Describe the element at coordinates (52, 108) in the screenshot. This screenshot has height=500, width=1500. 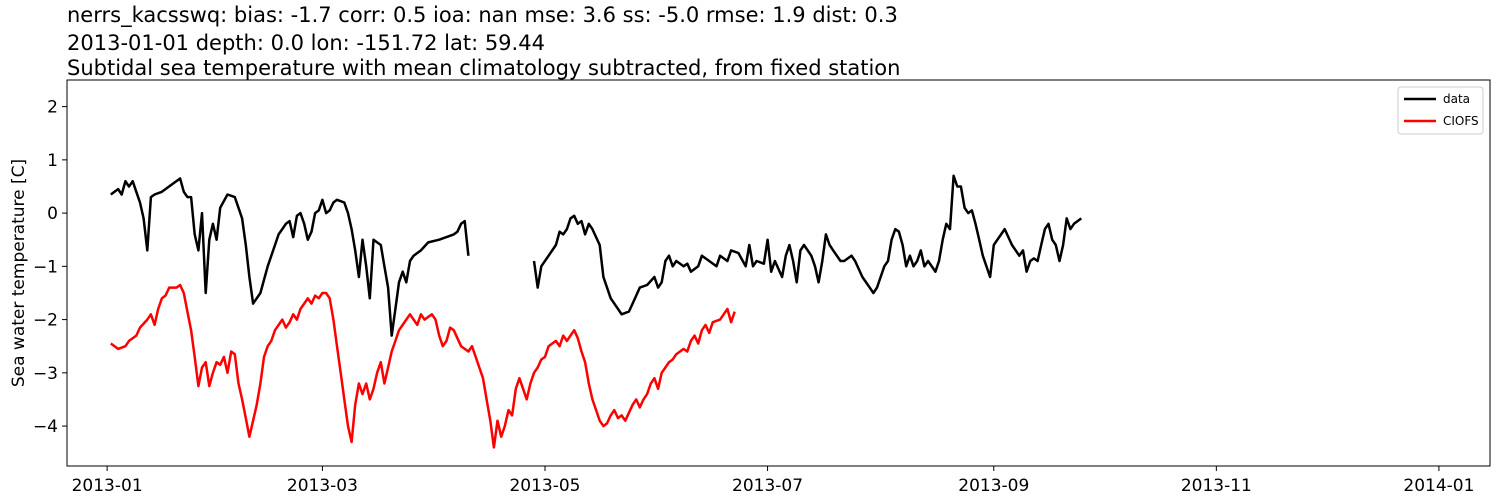
I see `y-tick-label: 2` at that location.